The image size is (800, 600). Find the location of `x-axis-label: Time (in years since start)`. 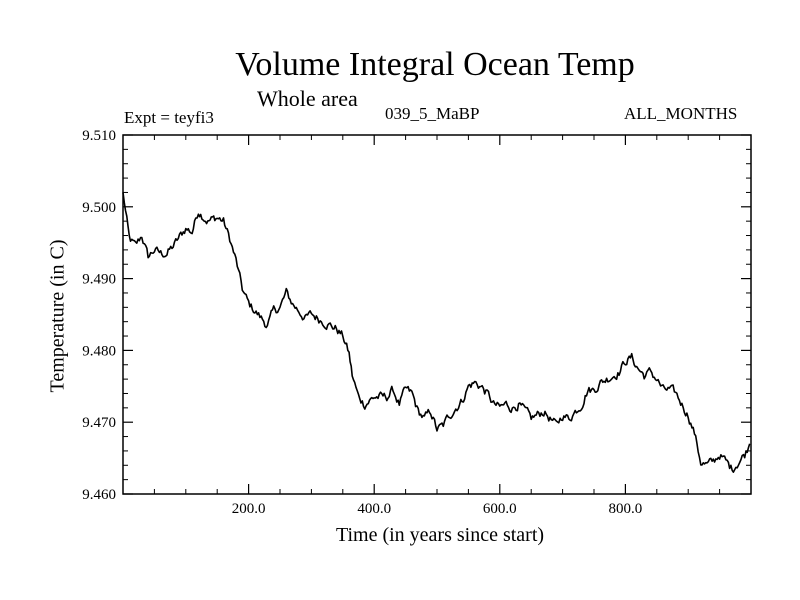

x-axis-label: Time (in years since start) is located at coordinates (440, 535).